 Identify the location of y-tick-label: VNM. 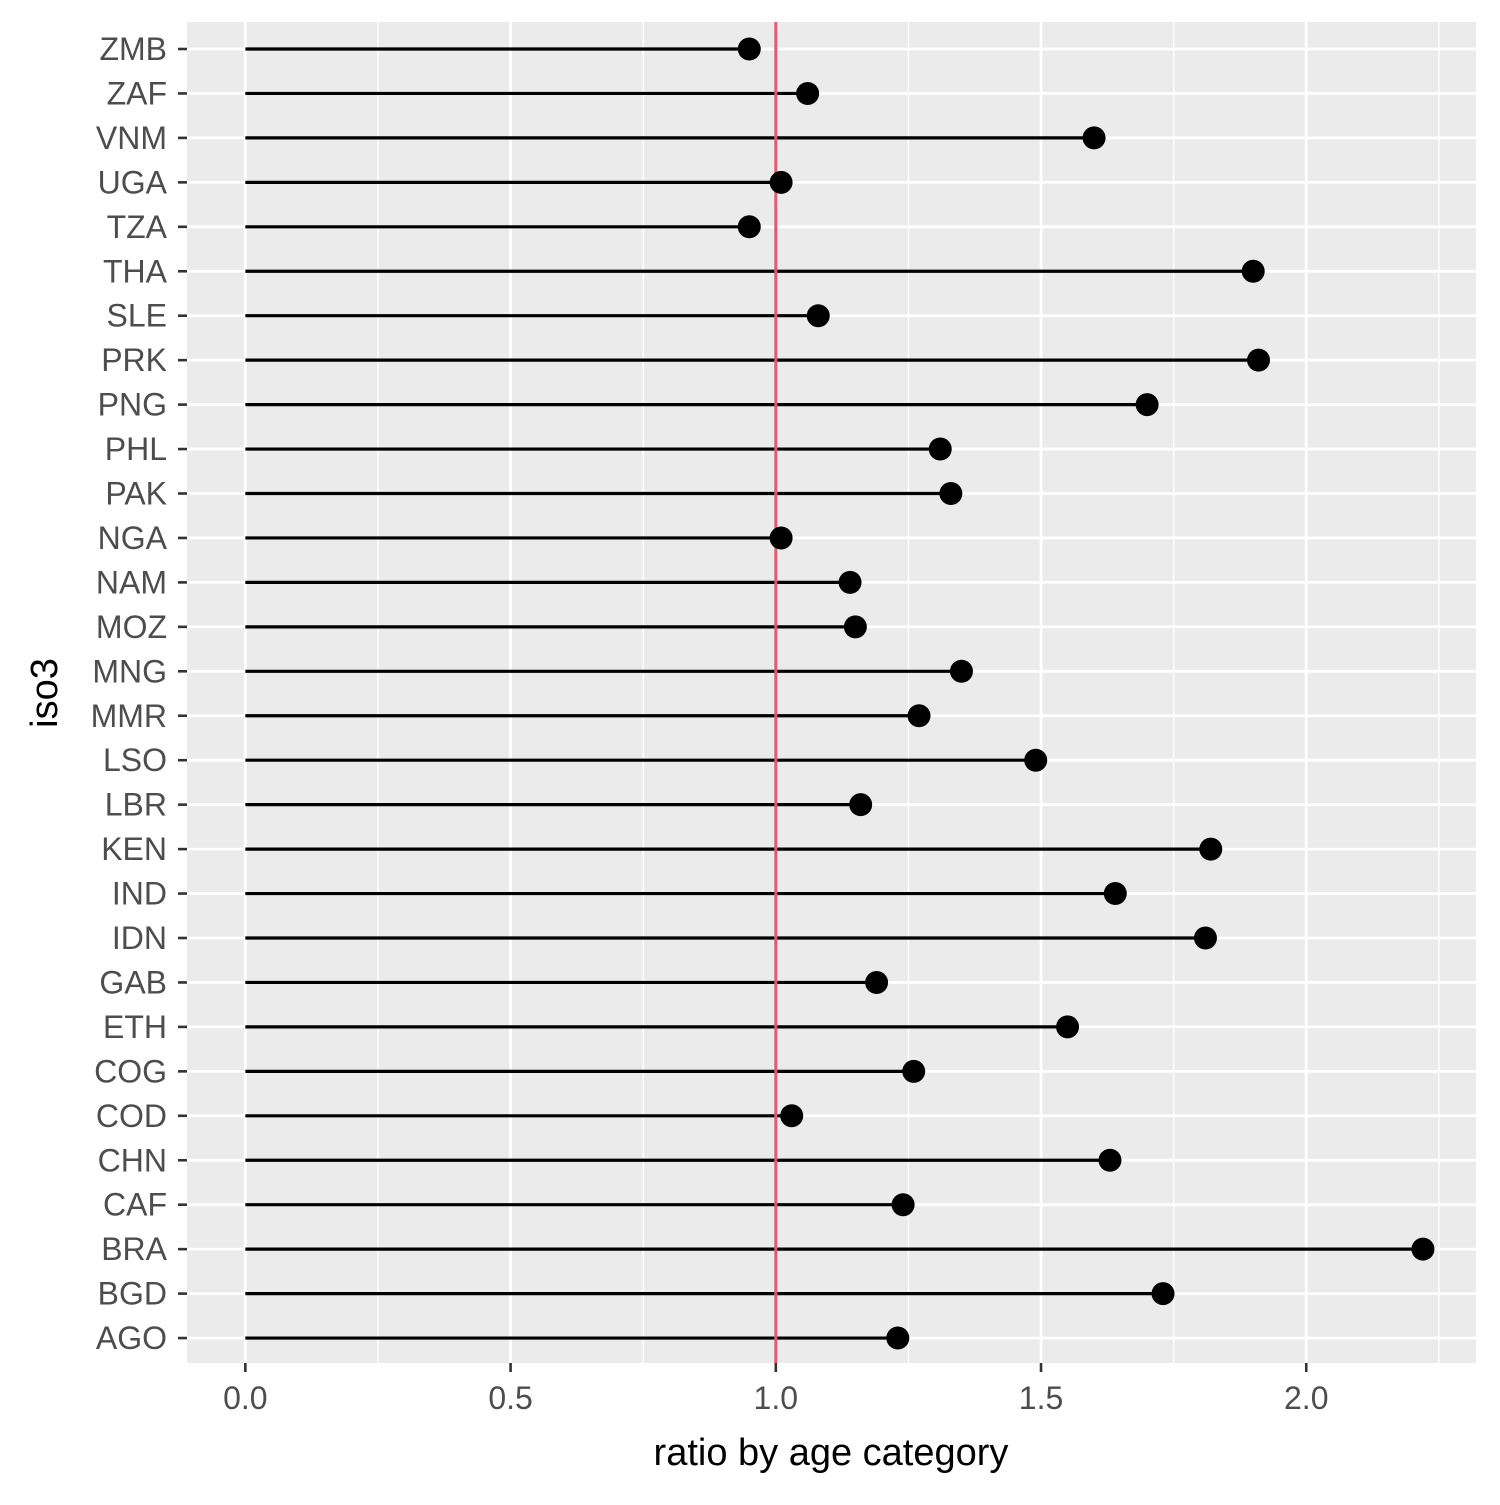
(131, 138).